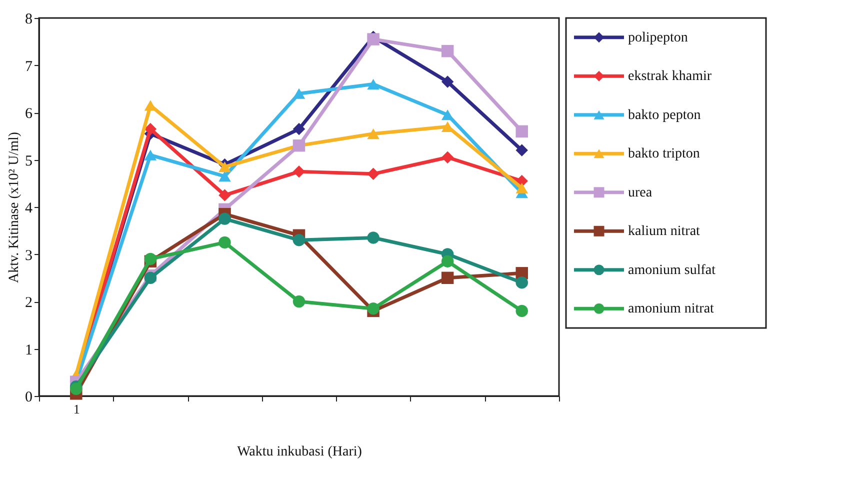 The image size is (855, 483). I want to click on legend-label: bakto pepton, so click(664, 115).